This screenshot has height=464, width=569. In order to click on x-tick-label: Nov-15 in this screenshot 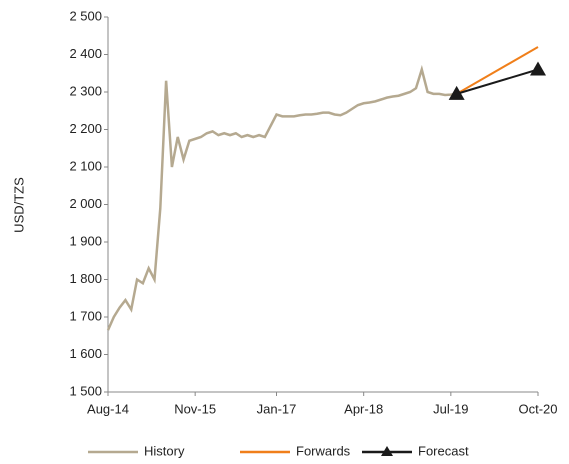, I will do `click(195, 408)`.